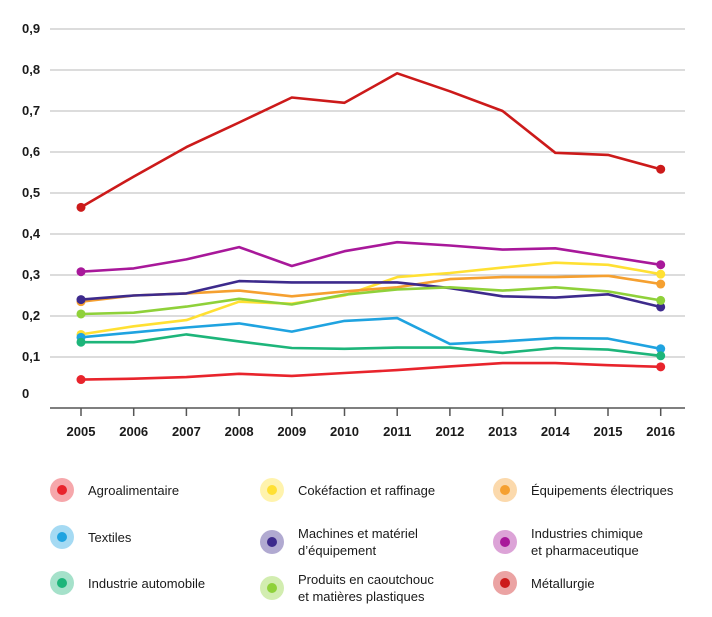 This screenshot has width=712, height=617. I want to click on legend-label: Industrie automobile, so click(147, 583).